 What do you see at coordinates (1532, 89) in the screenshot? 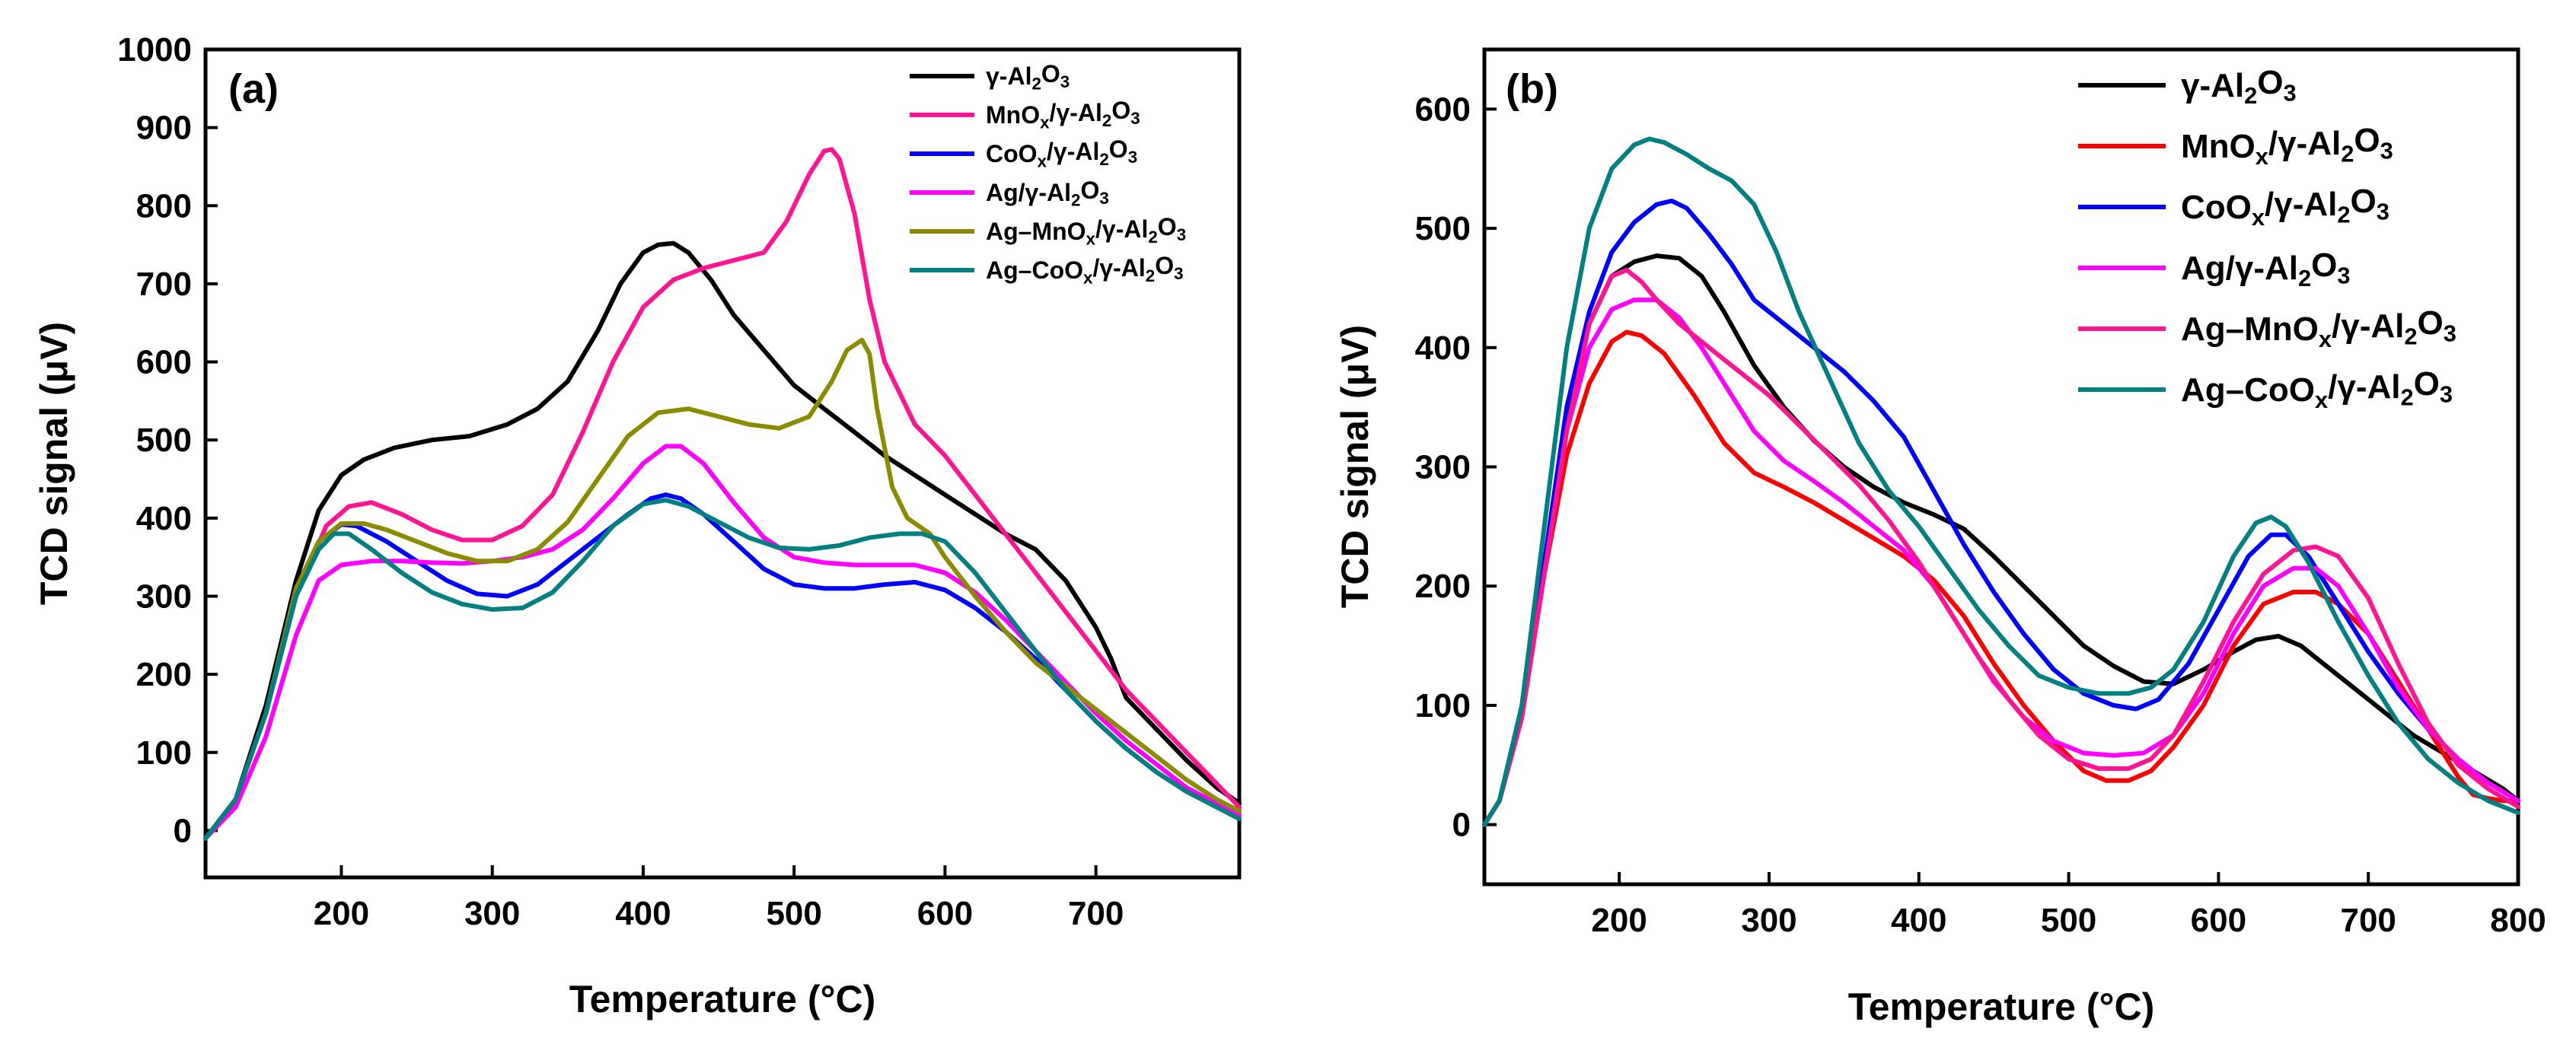
I see `panel-b-label: (b)` at bounding box center [1532, 89].